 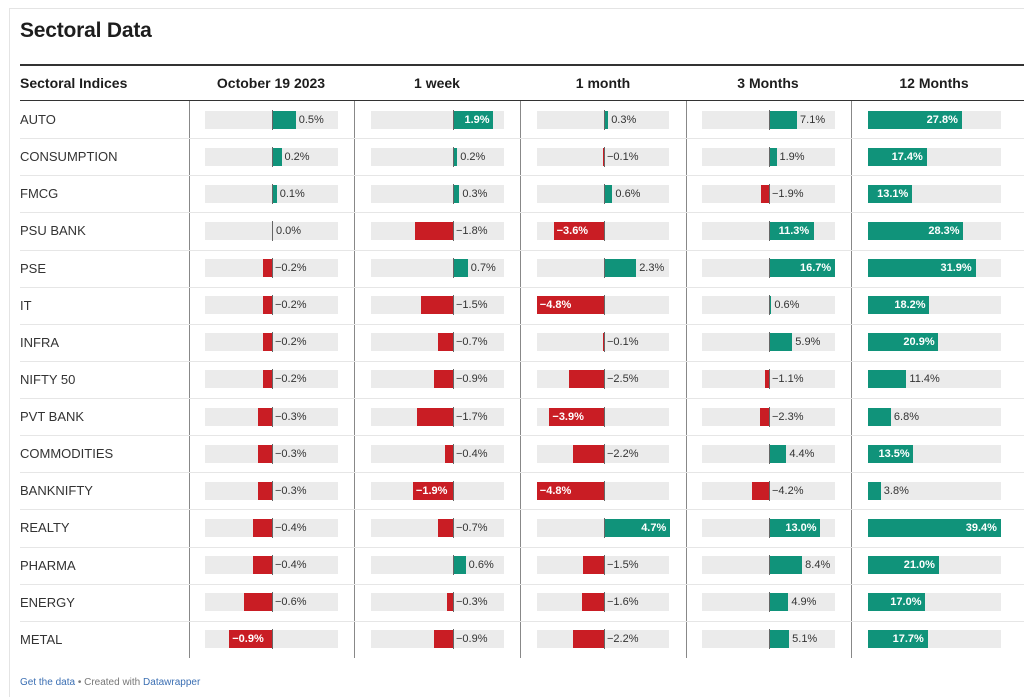 I want to click on value-label: 11.4%, so click(x=924, y=379).